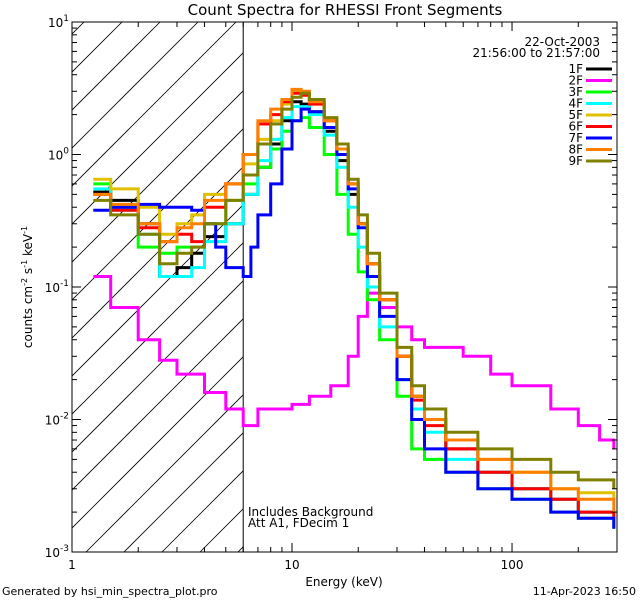 Image resolution: width=640 pixels, height=600 pixels. Describe the element at coordinates (575, 150) in the screenshot. I see `legend-label-8F: 8F` at that location.